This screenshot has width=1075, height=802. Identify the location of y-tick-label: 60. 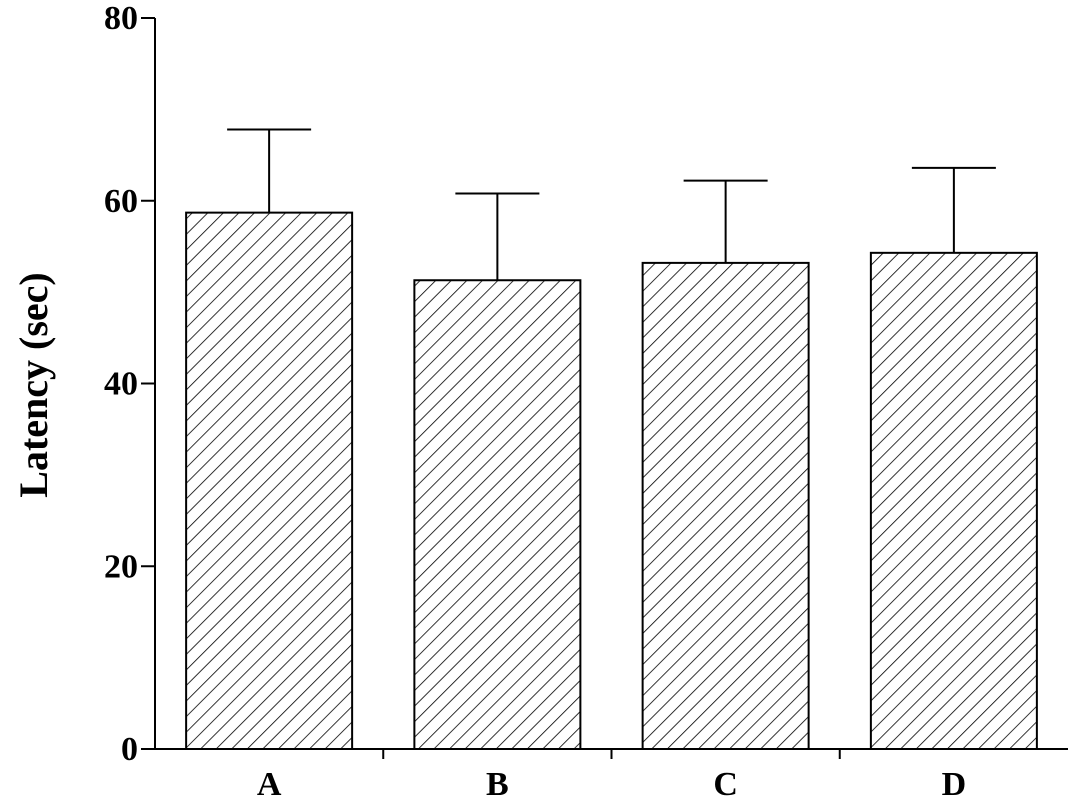
(121, 201).